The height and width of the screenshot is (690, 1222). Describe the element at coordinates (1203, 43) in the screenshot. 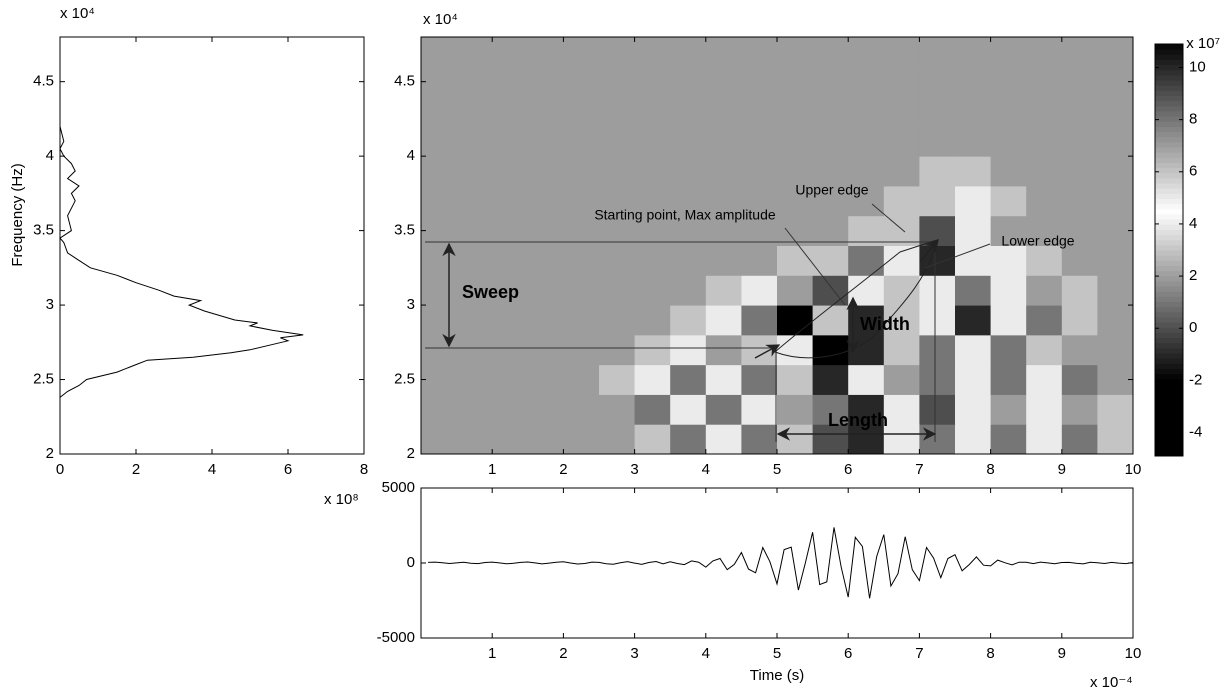

I see `colorbar-multiplier: x 10⁷` at that location.